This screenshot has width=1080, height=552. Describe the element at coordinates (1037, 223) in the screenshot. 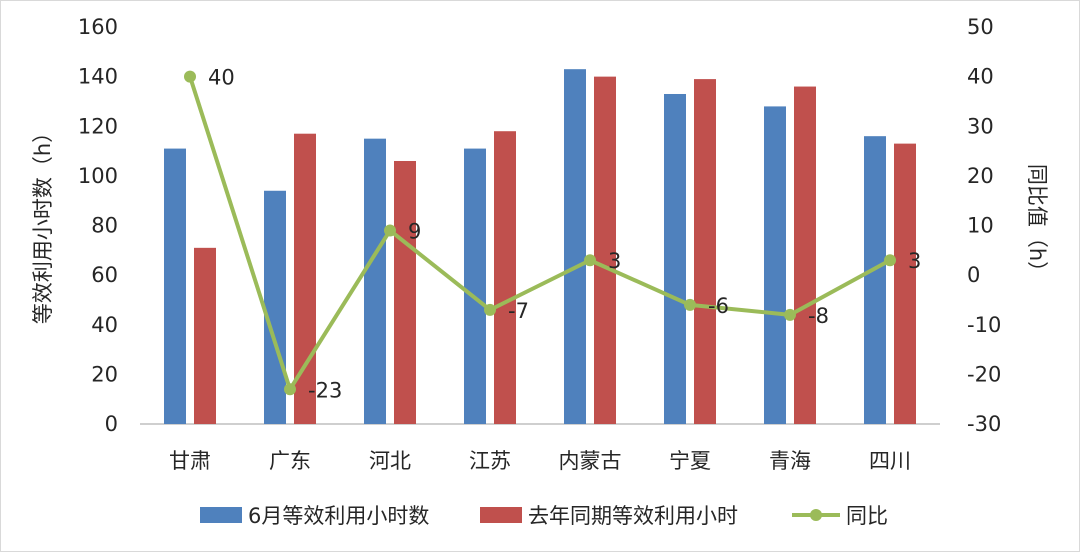

I see `y2-axis-title: 同比值（h）` at that location.